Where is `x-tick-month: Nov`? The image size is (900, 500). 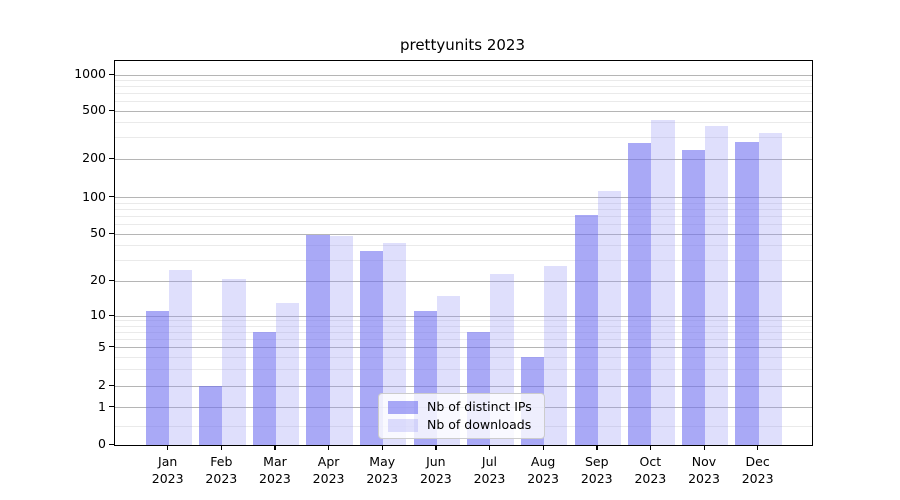
x-tick-month: Nov is located at coordinates (704, 461).